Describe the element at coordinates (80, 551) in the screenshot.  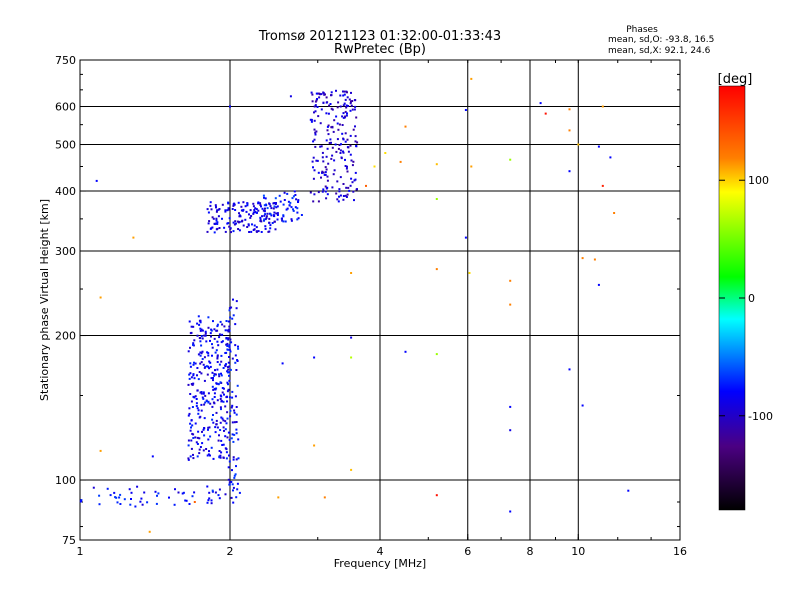
I see `x-tick-label: 1` at that location.